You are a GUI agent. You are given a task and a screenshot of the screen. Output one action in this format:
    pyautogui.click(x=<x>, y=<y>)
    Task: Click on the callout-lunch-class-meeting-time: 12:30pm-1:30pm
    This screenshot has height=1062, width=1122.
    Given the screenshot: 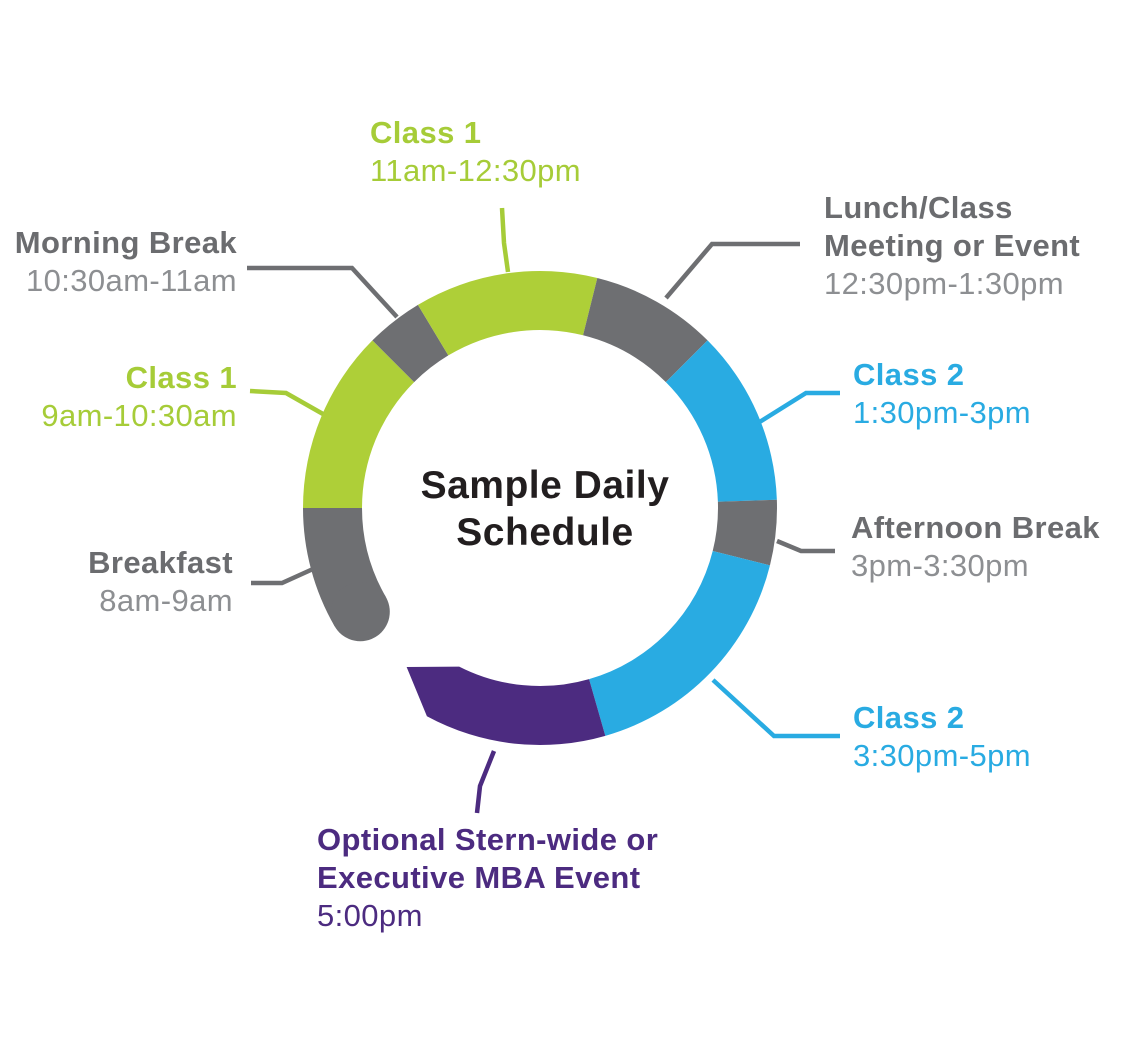 What is the action you would take?
    pyautogui.click(x=944, y=283)
    